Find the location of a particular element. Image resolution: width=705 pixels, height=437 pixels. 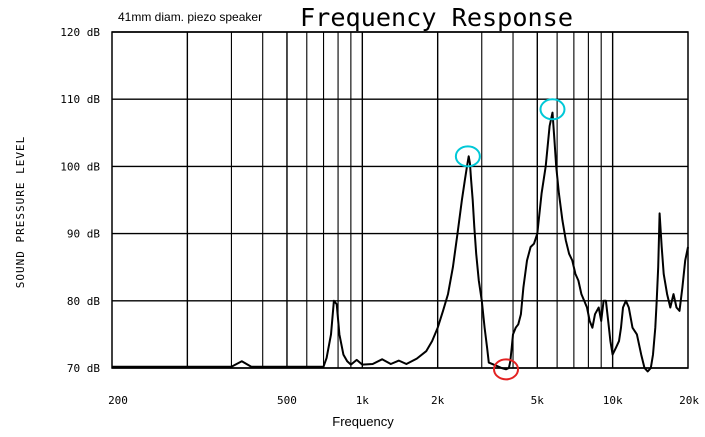

y-tick-label: 70 dB is located at coordinates (83, 368).